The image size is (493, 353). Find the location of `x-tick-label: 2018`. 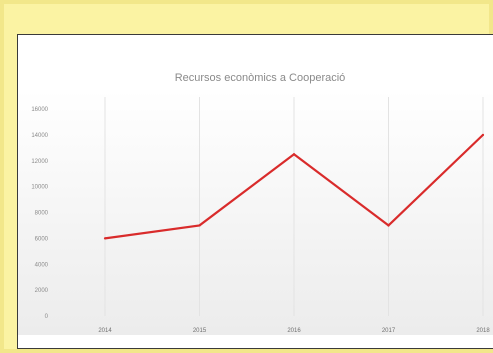

x-tick-label: 2018 is located at coordinates (483, 331).